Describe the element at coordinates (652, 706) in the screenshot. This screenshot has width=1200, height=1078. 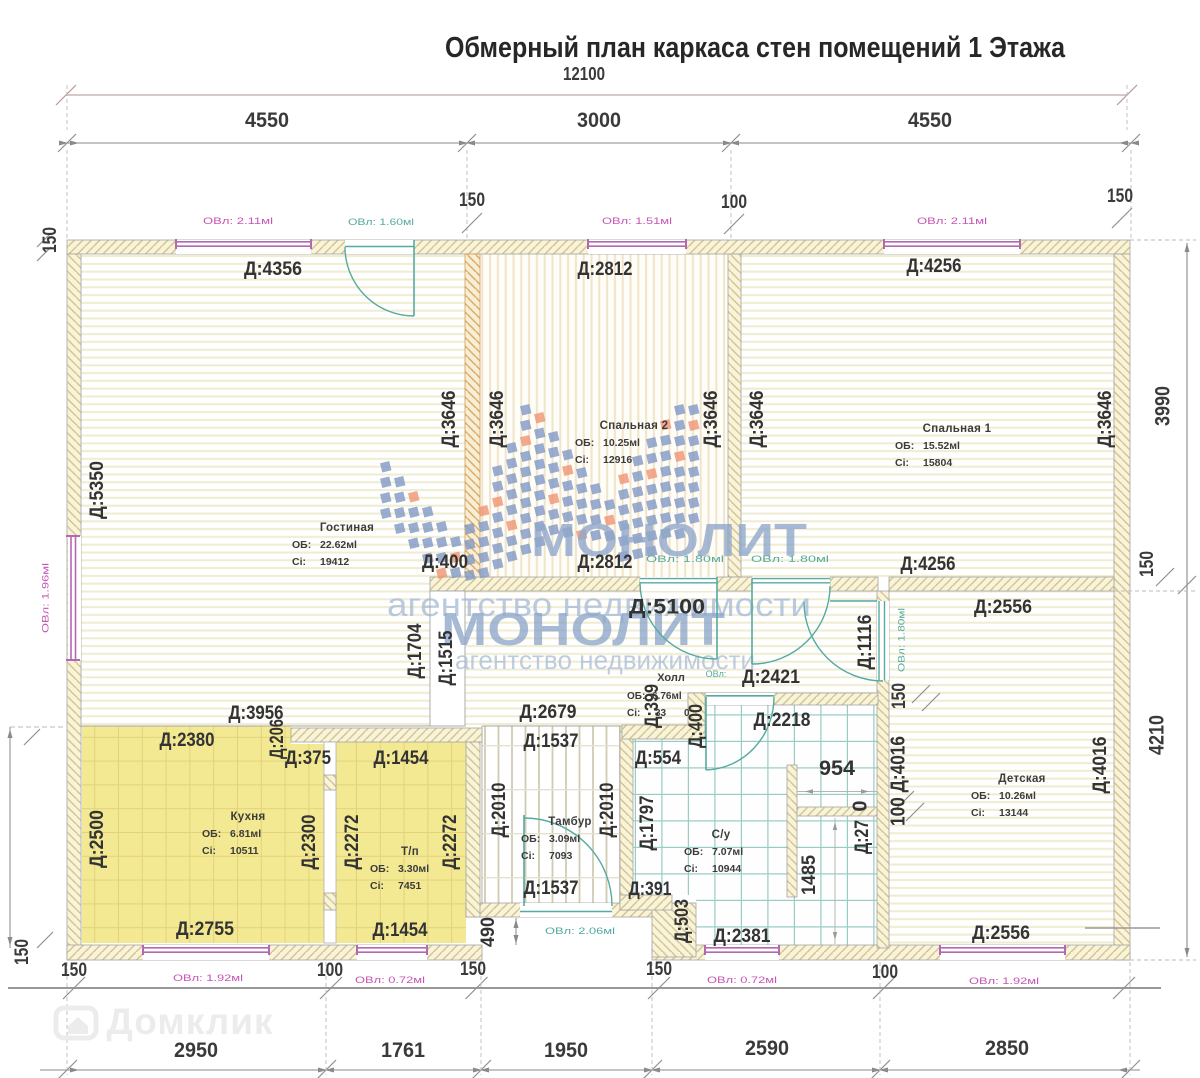
I see `svg-text: Д:399` at that location.